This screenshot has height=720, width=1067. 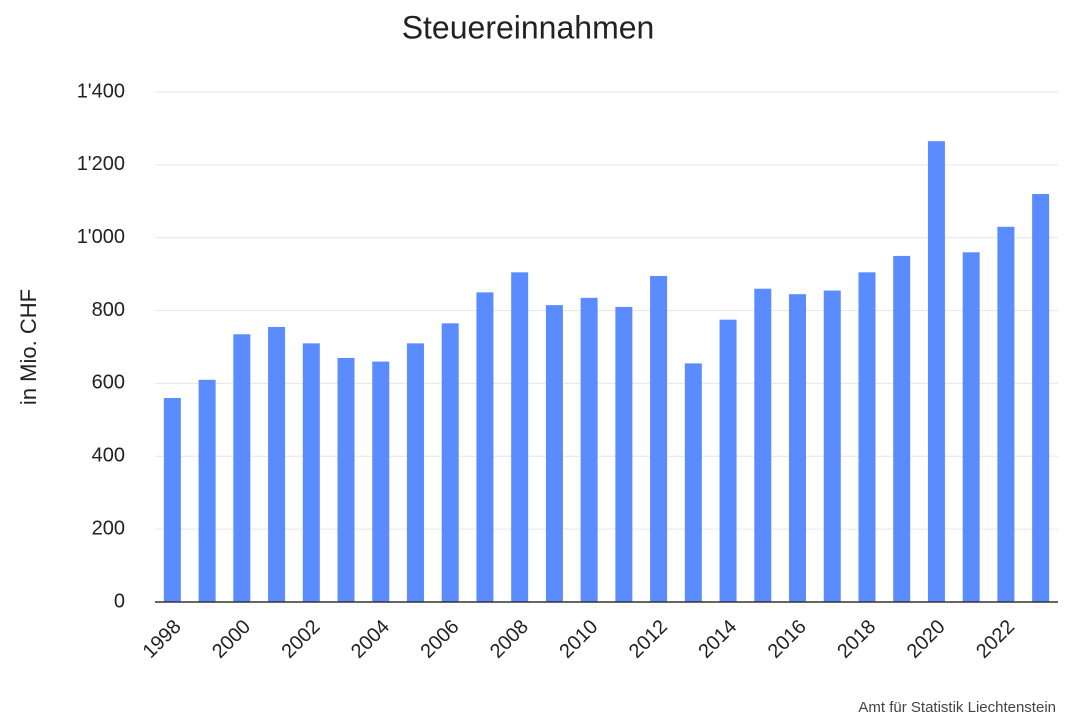 What do you see at coordinates (856, 639) in the screenshot?
I see `x-tick-label: 2018` at bounding box center [856, 639].